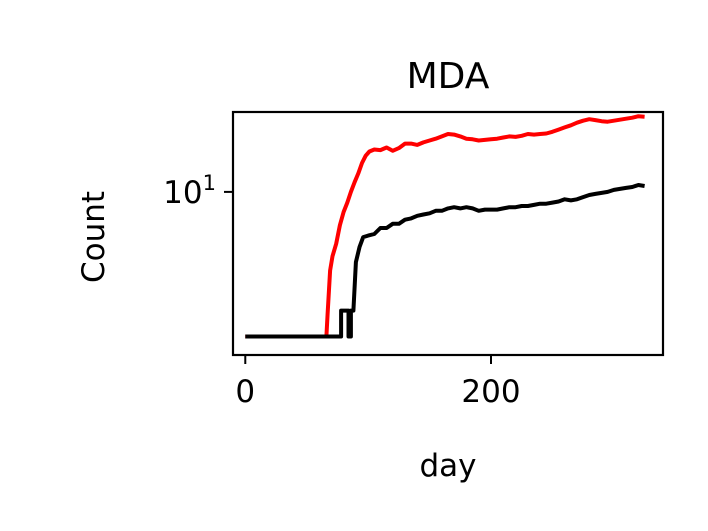  What do you see at coordinates (209, 183) in the screenshot?
I see `y-tick-label-exponent: 1` at bounding box center [209, 183].